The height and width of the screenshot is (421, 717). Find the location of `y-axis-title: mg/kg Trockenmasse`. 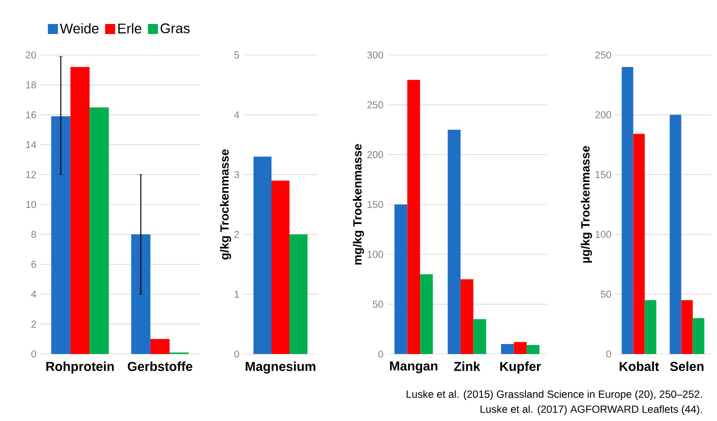

y-axis-title: mg/kg Trockenmasse is located at coordinates (358, 204).